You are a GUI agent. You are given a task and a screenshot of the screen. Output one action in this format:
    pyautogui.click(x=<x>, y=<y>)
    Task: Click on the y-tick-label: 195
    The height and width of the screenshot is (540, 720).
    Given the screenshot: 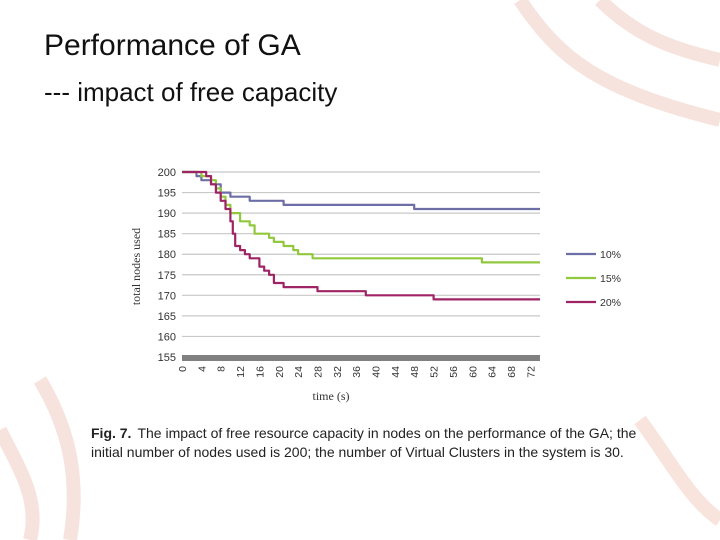 What is the action you would take?
    pyautogui.click(x=167, y=194)
    